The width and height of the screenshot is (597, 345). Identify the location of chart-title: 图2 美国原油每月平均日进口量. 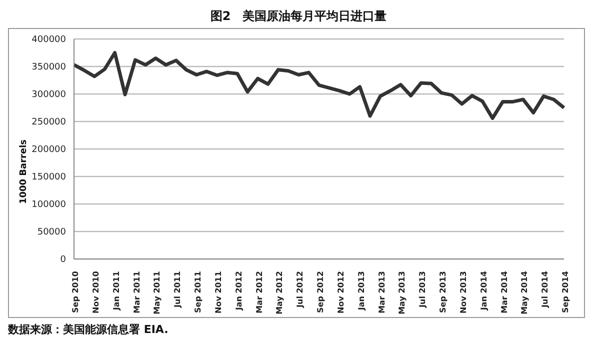
(298, 16).